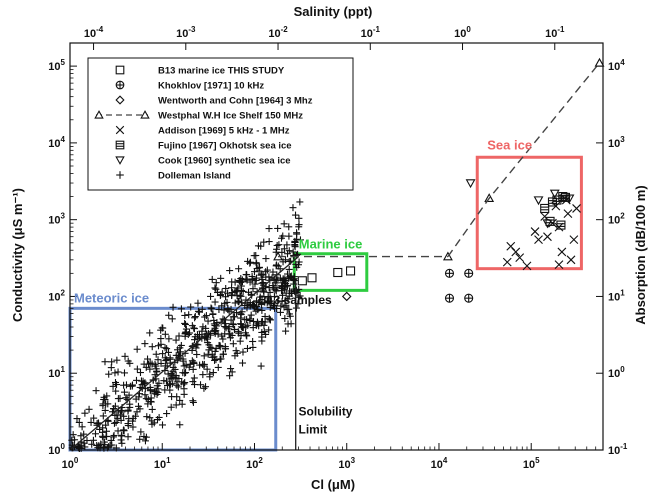  What do you see at coordinates (616, 295) in the screenshot?
I see `right-tick-label: 10¹` at bounding box center [616, 295].